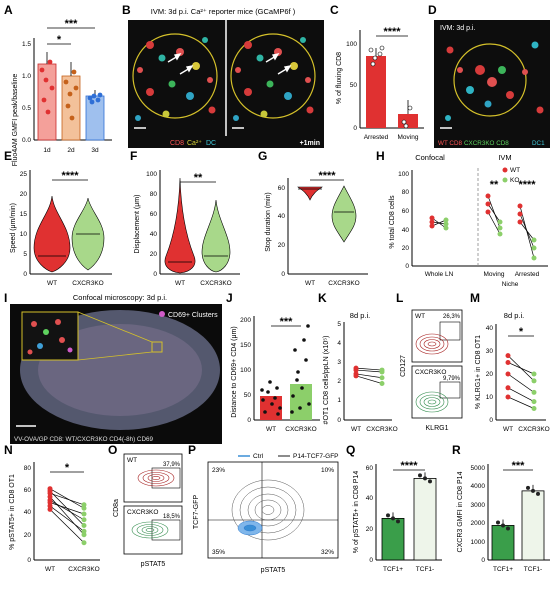 This screenshot has width=553, height=591. I want to click on quadrant-tr: 10%, so click(327, 470).